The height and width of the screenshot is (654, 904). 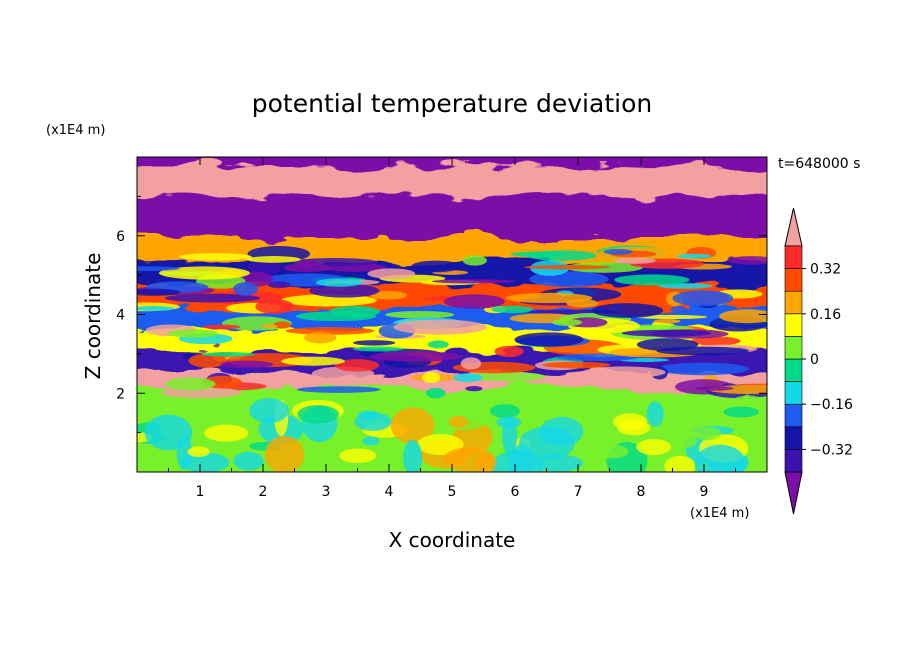 I want to click on x-tick-label: 1, so click(x=200, y=492).